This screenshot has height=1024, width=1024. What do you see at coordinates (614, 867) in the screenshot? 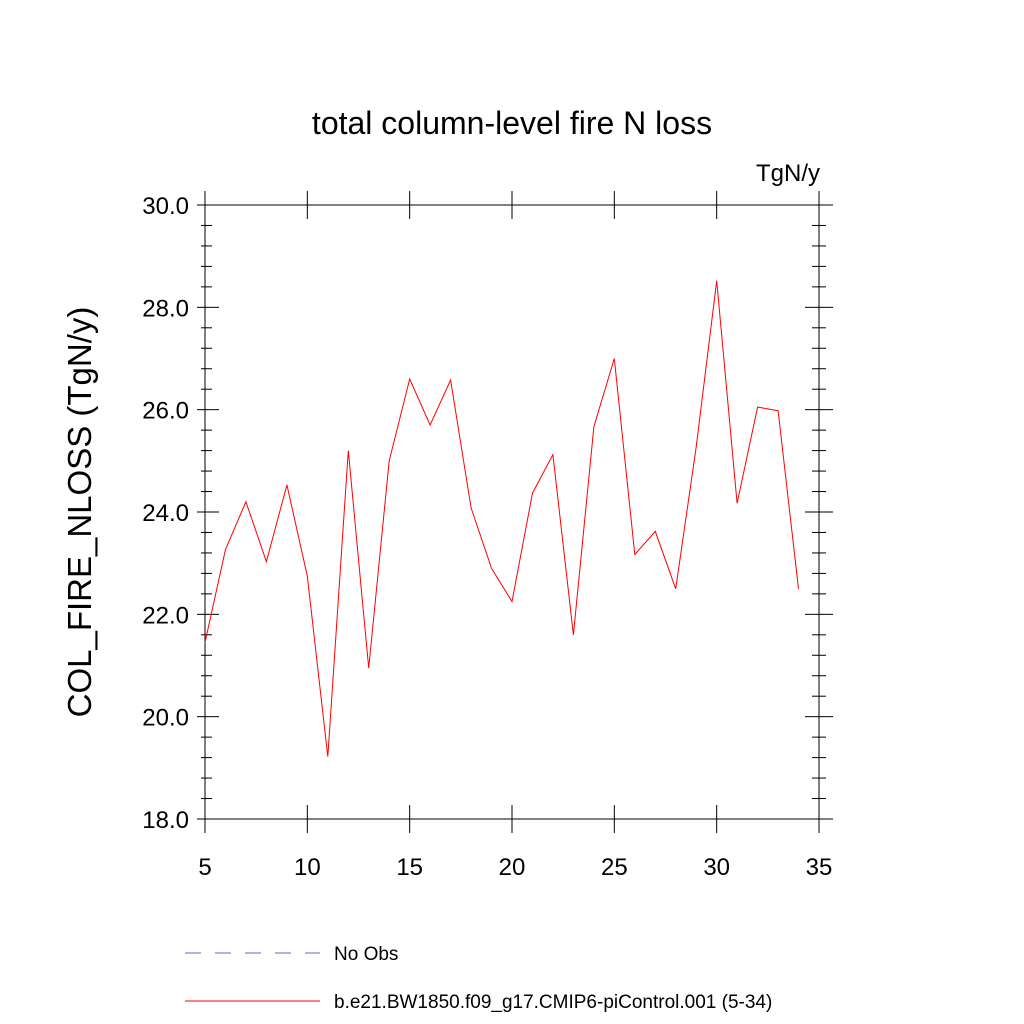
I see `x-tick-label: 25` at bounding box center [614, 867].